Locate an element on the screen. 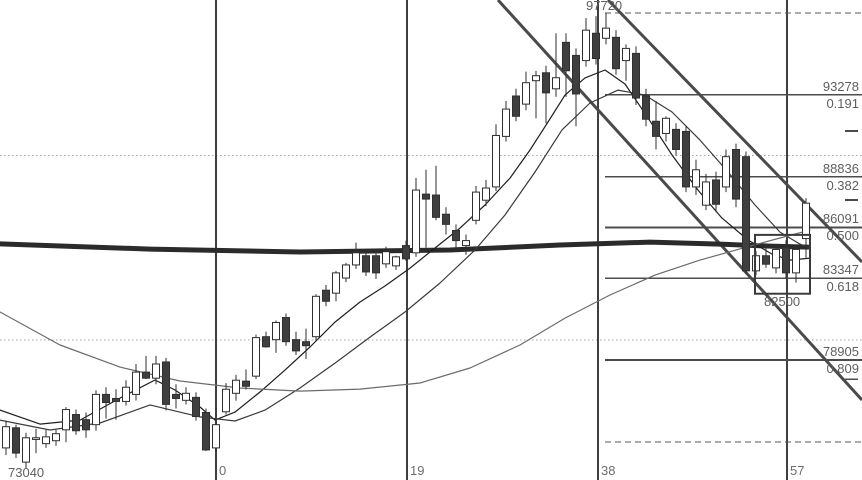  swing-low-price-label: 73040 is located at coordinates (26, 472).